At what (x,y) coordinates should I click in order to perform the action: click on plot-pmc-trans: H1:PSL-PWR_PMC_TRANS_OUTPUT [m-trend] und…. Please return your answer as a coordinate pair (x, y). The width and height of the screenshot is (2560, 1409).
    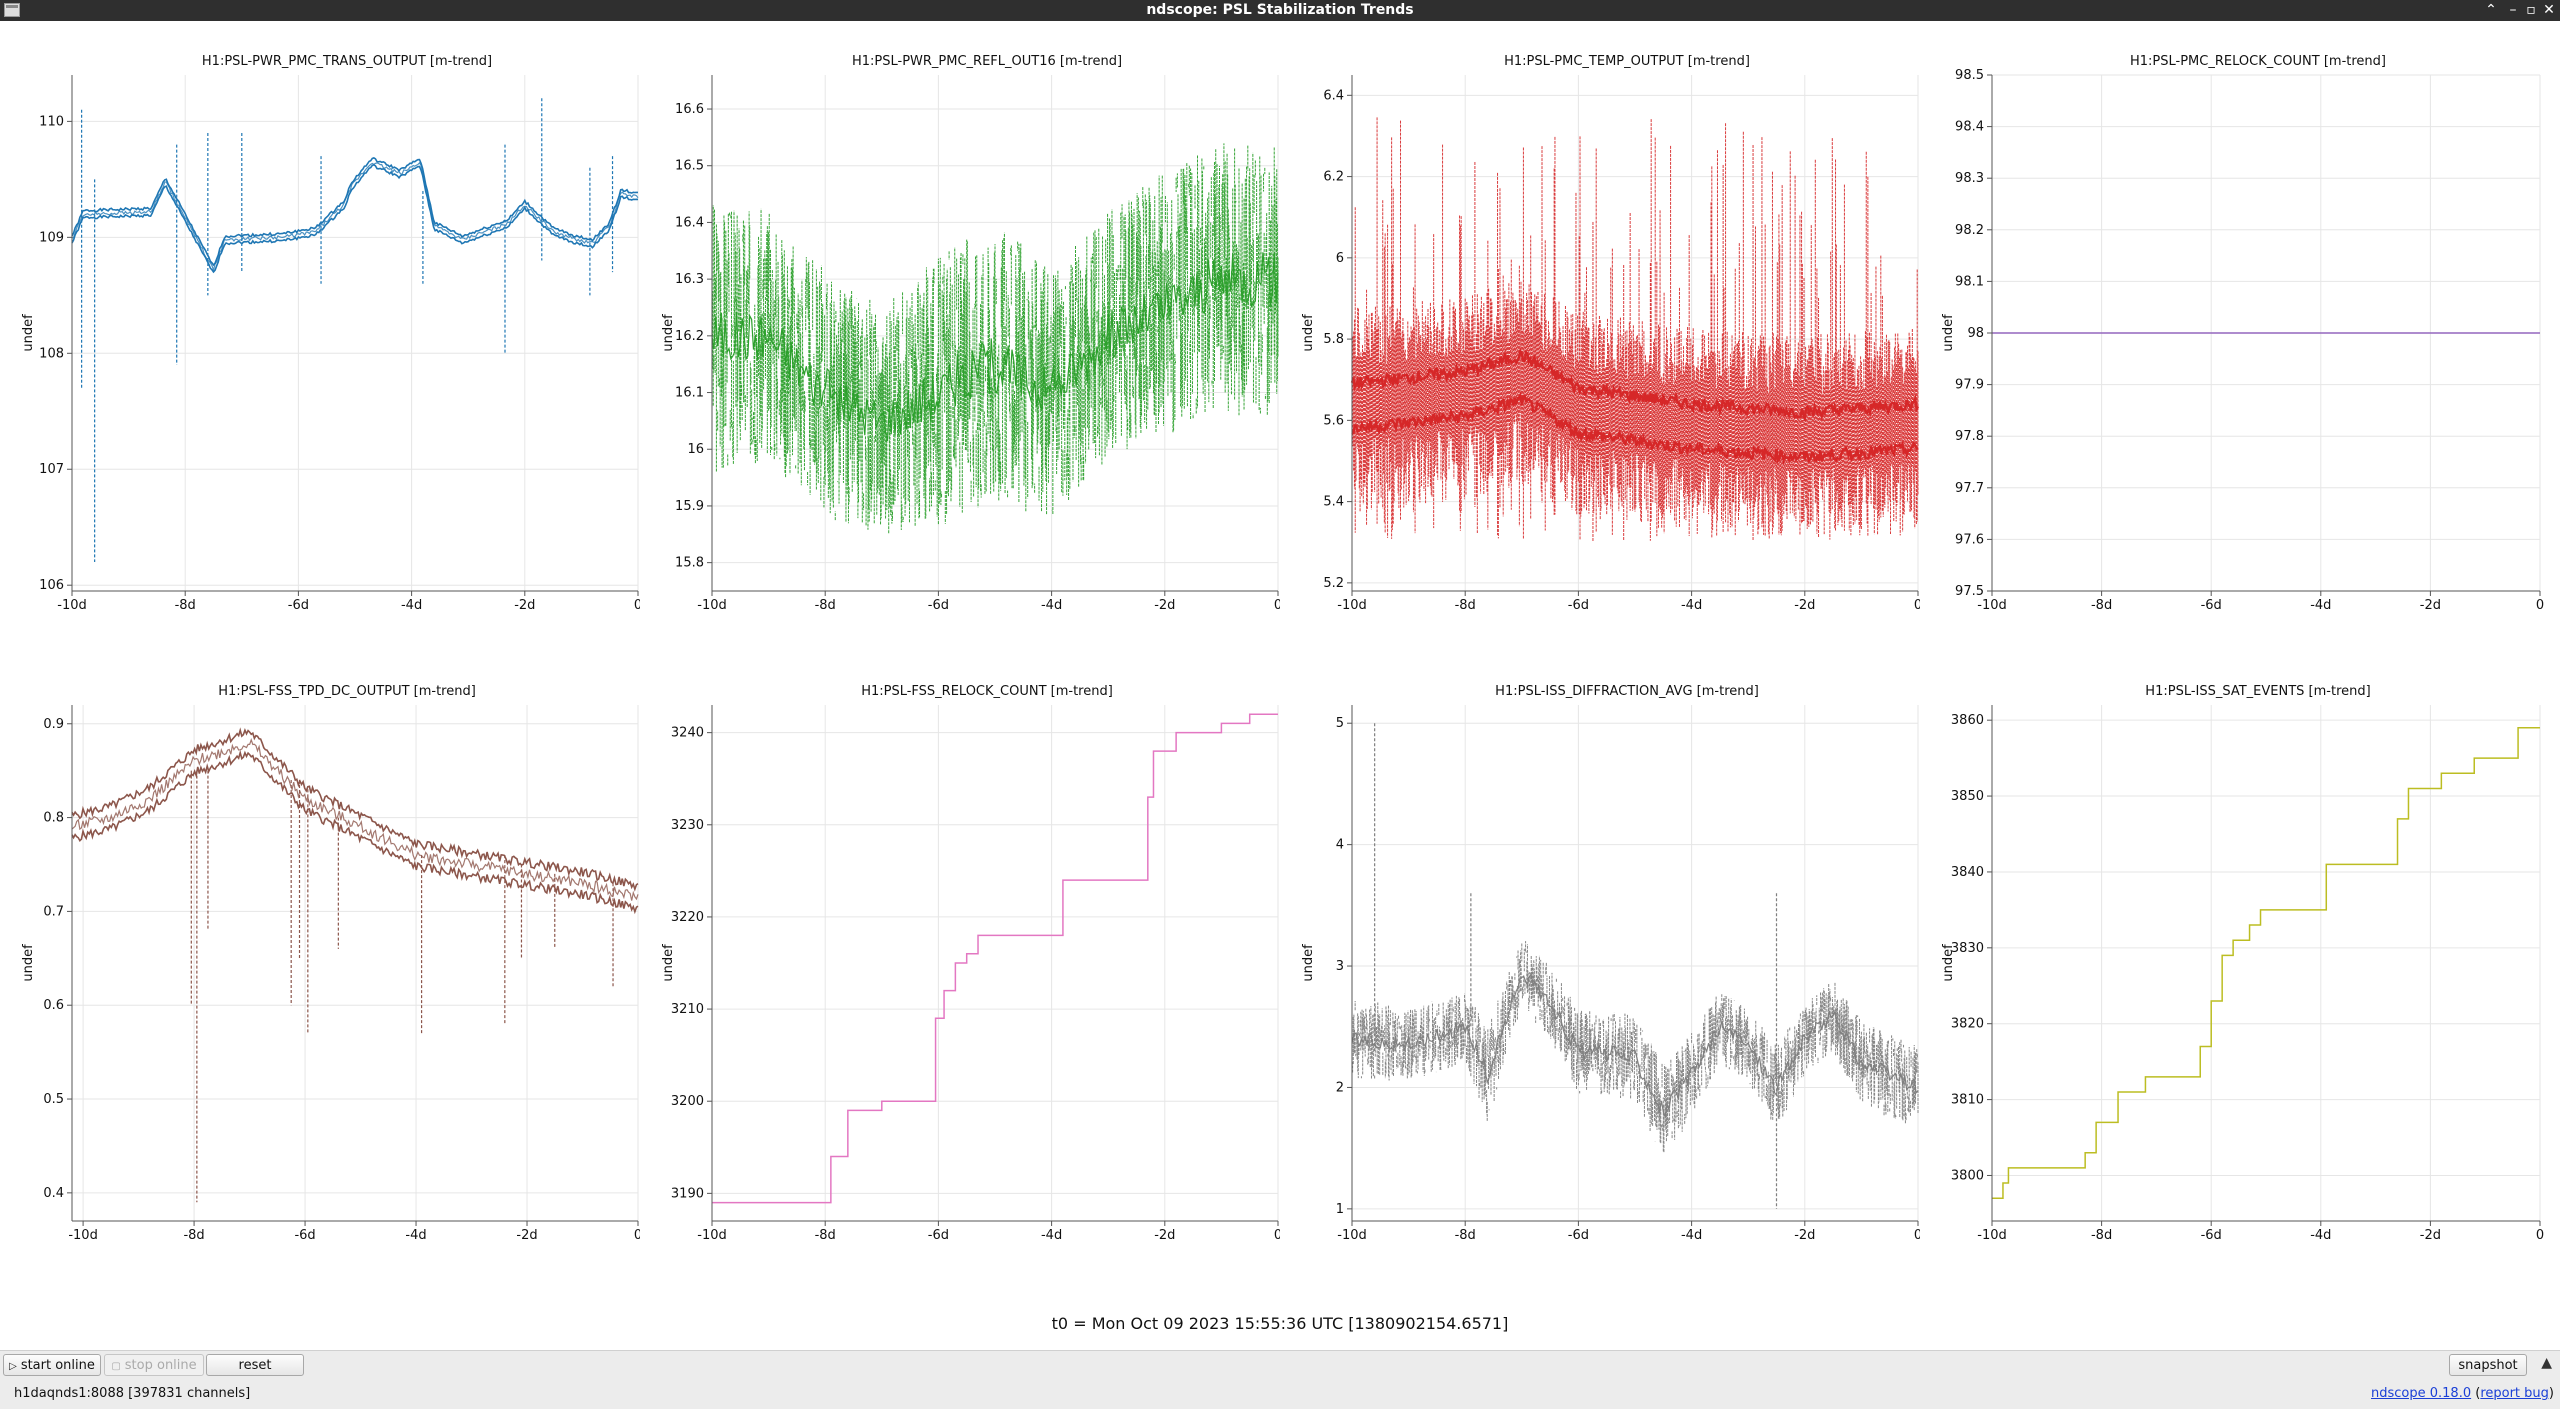
    Looking at the image, I should click on (320, 336).